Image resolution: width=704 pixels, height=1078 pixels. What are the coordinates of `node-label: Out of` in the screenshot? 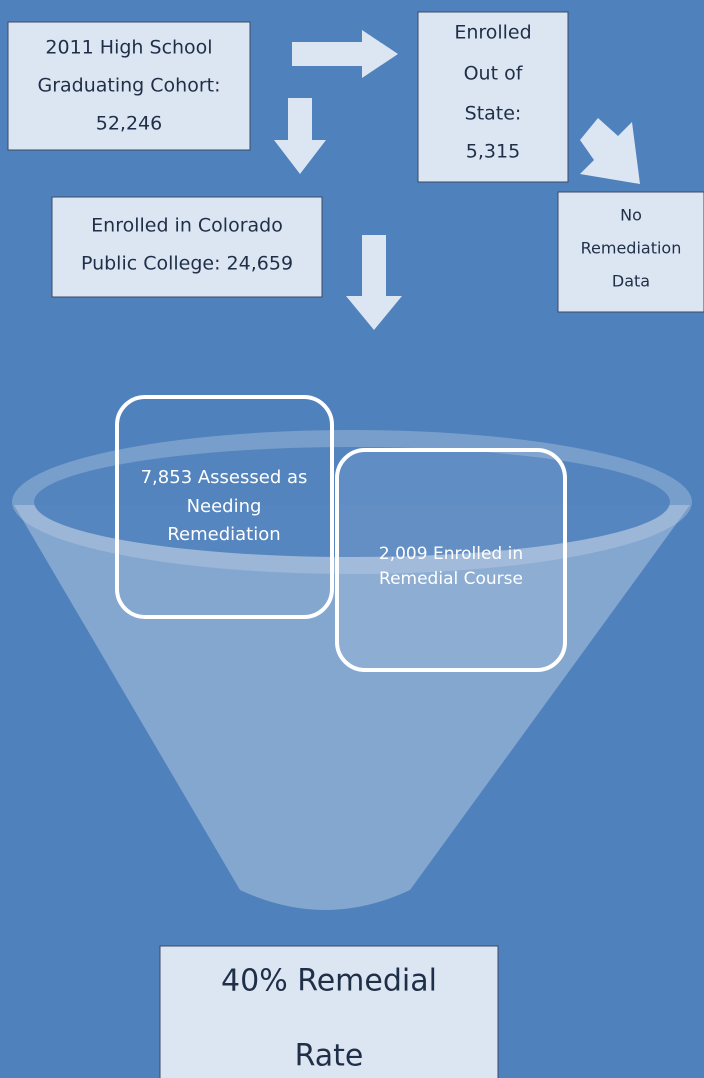 It's located at (494, 74).